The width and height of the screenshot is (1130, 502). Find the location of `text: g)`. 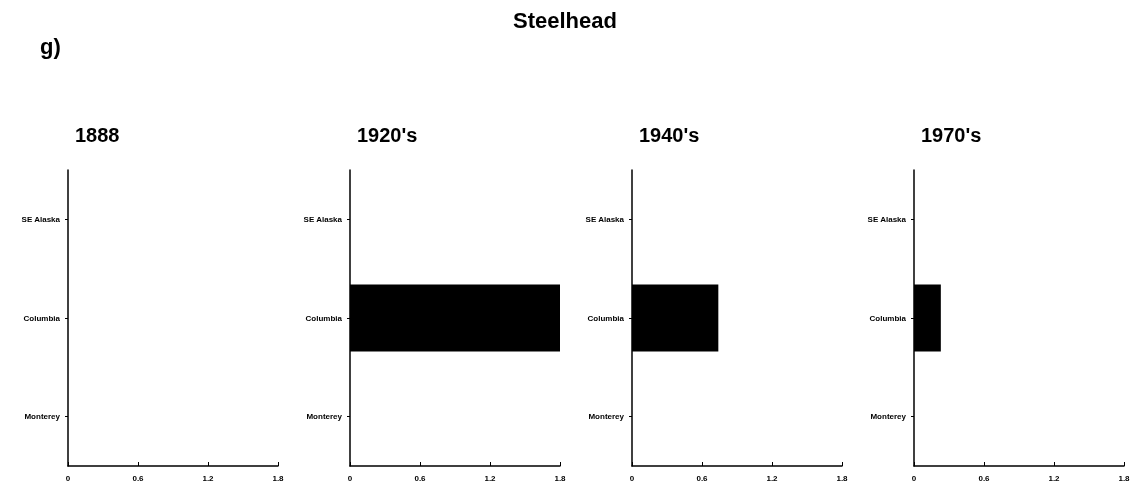

text: g) is located at coordinates (50, 47).